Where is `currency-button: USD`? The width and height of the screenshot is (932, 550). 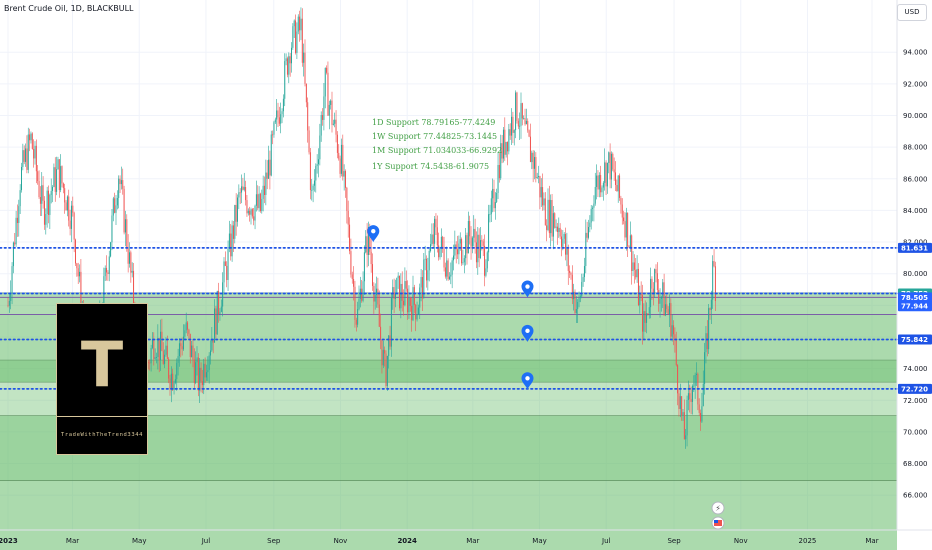
currency-button: USD is located at coordinates (912, 12).